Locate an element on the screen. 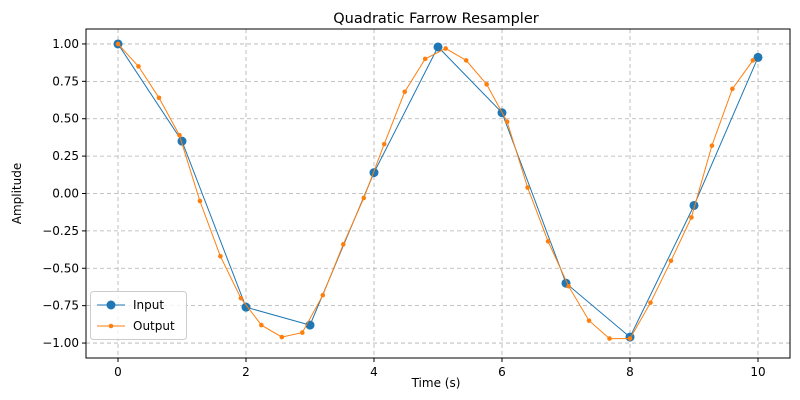  legend-marker-output is located at coordinates (111, 326).